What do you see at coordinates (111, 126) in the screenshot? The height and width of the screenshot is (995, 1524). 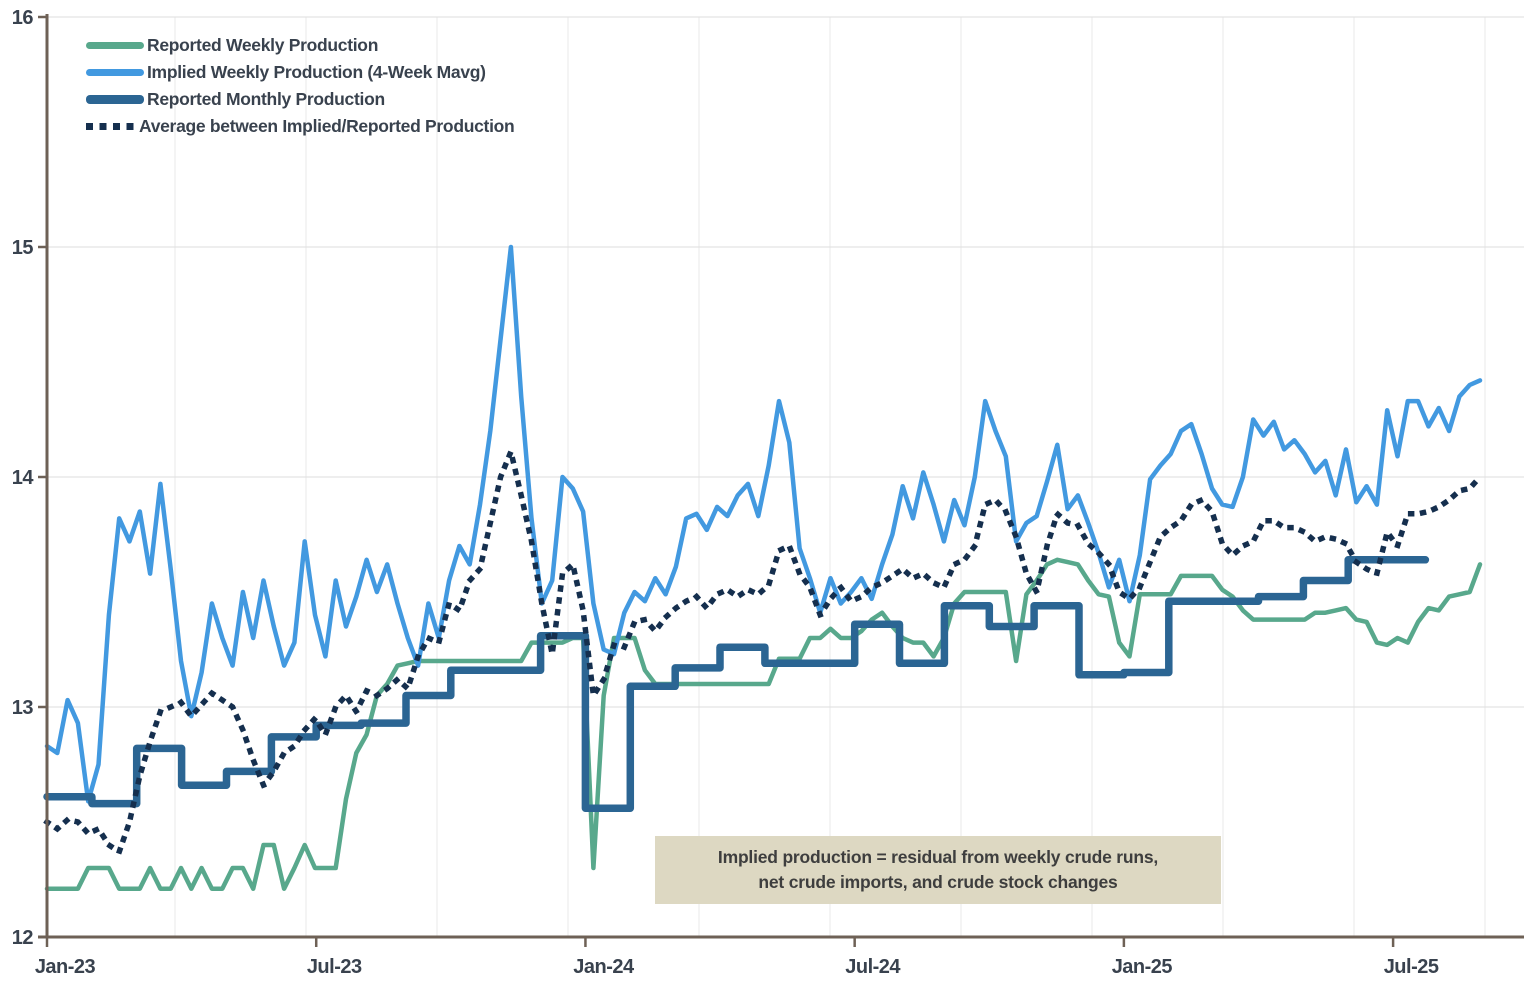 I see `average-dotted-swatch` at bounding box center [111, 126].